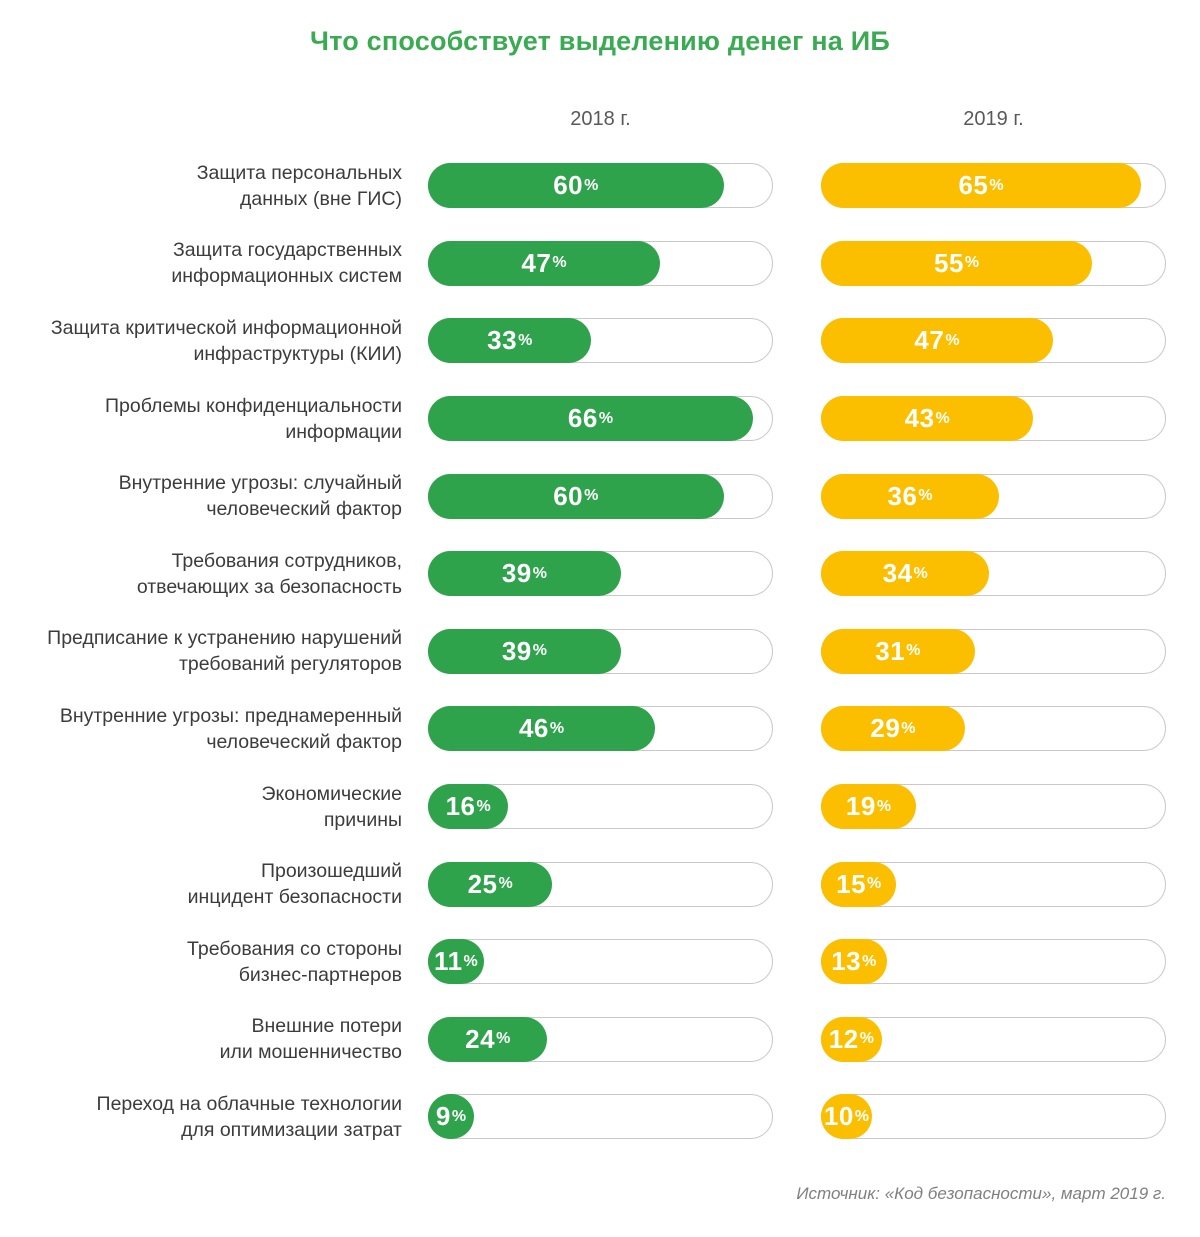  I want to click on bar-track-2019: 15%, so click(993, 884).